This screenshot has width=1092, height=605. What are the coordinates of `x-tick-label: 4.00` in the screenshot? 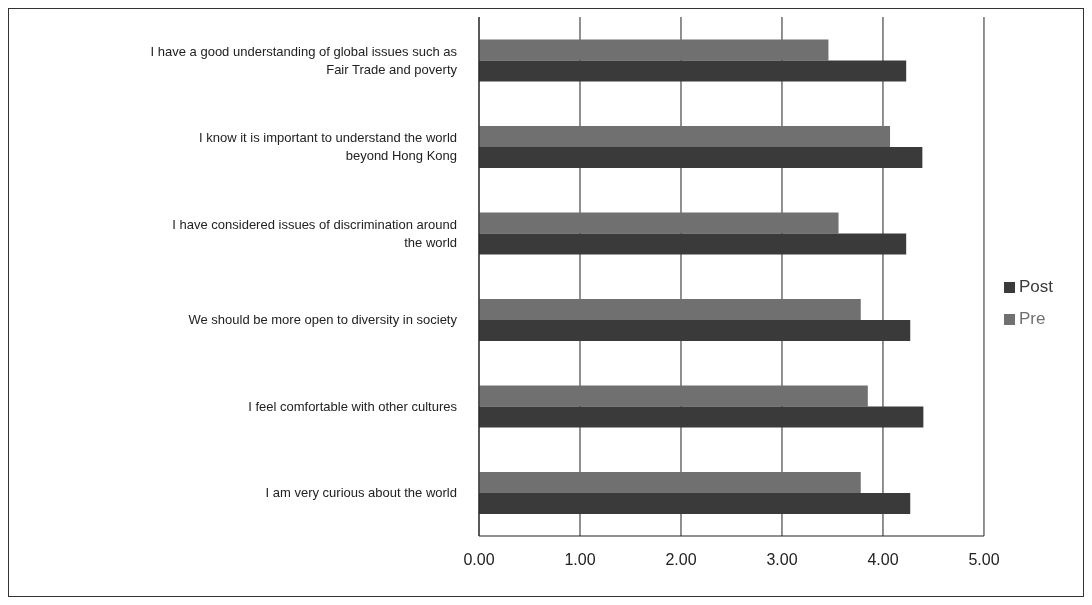 It's located at (883, 560).